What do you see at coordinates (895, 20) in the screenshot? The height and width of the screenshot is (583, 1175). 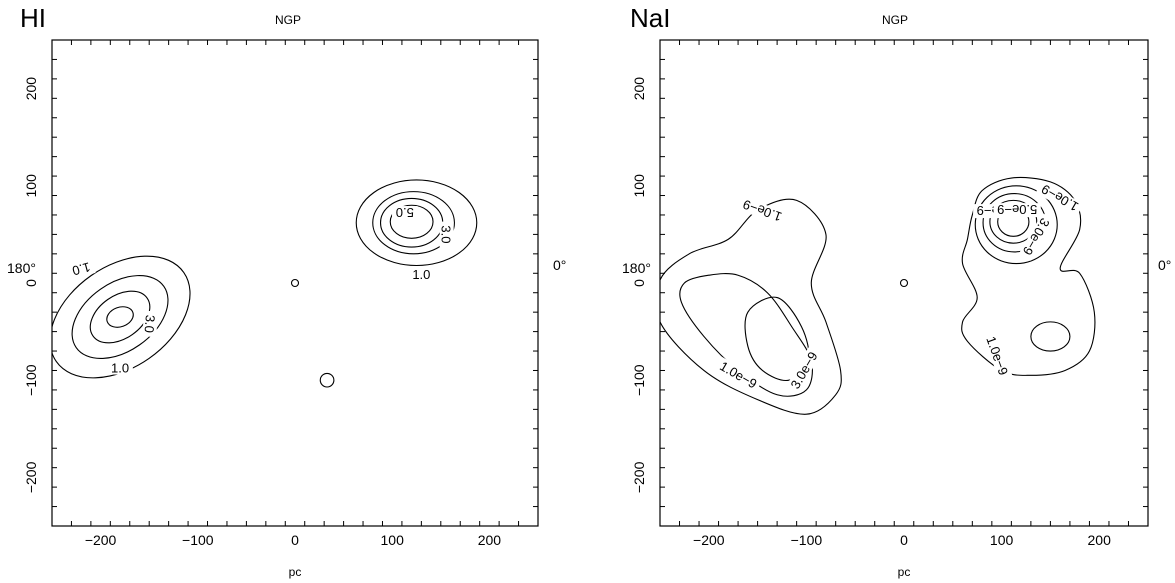 I see `nai-panel-subtitle: NGP` at bounding box center [895, 20].